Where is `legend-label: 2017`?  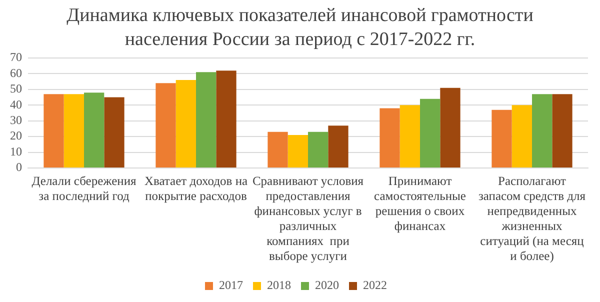 legend-label: 2017 is located at coordinates (231, 285).